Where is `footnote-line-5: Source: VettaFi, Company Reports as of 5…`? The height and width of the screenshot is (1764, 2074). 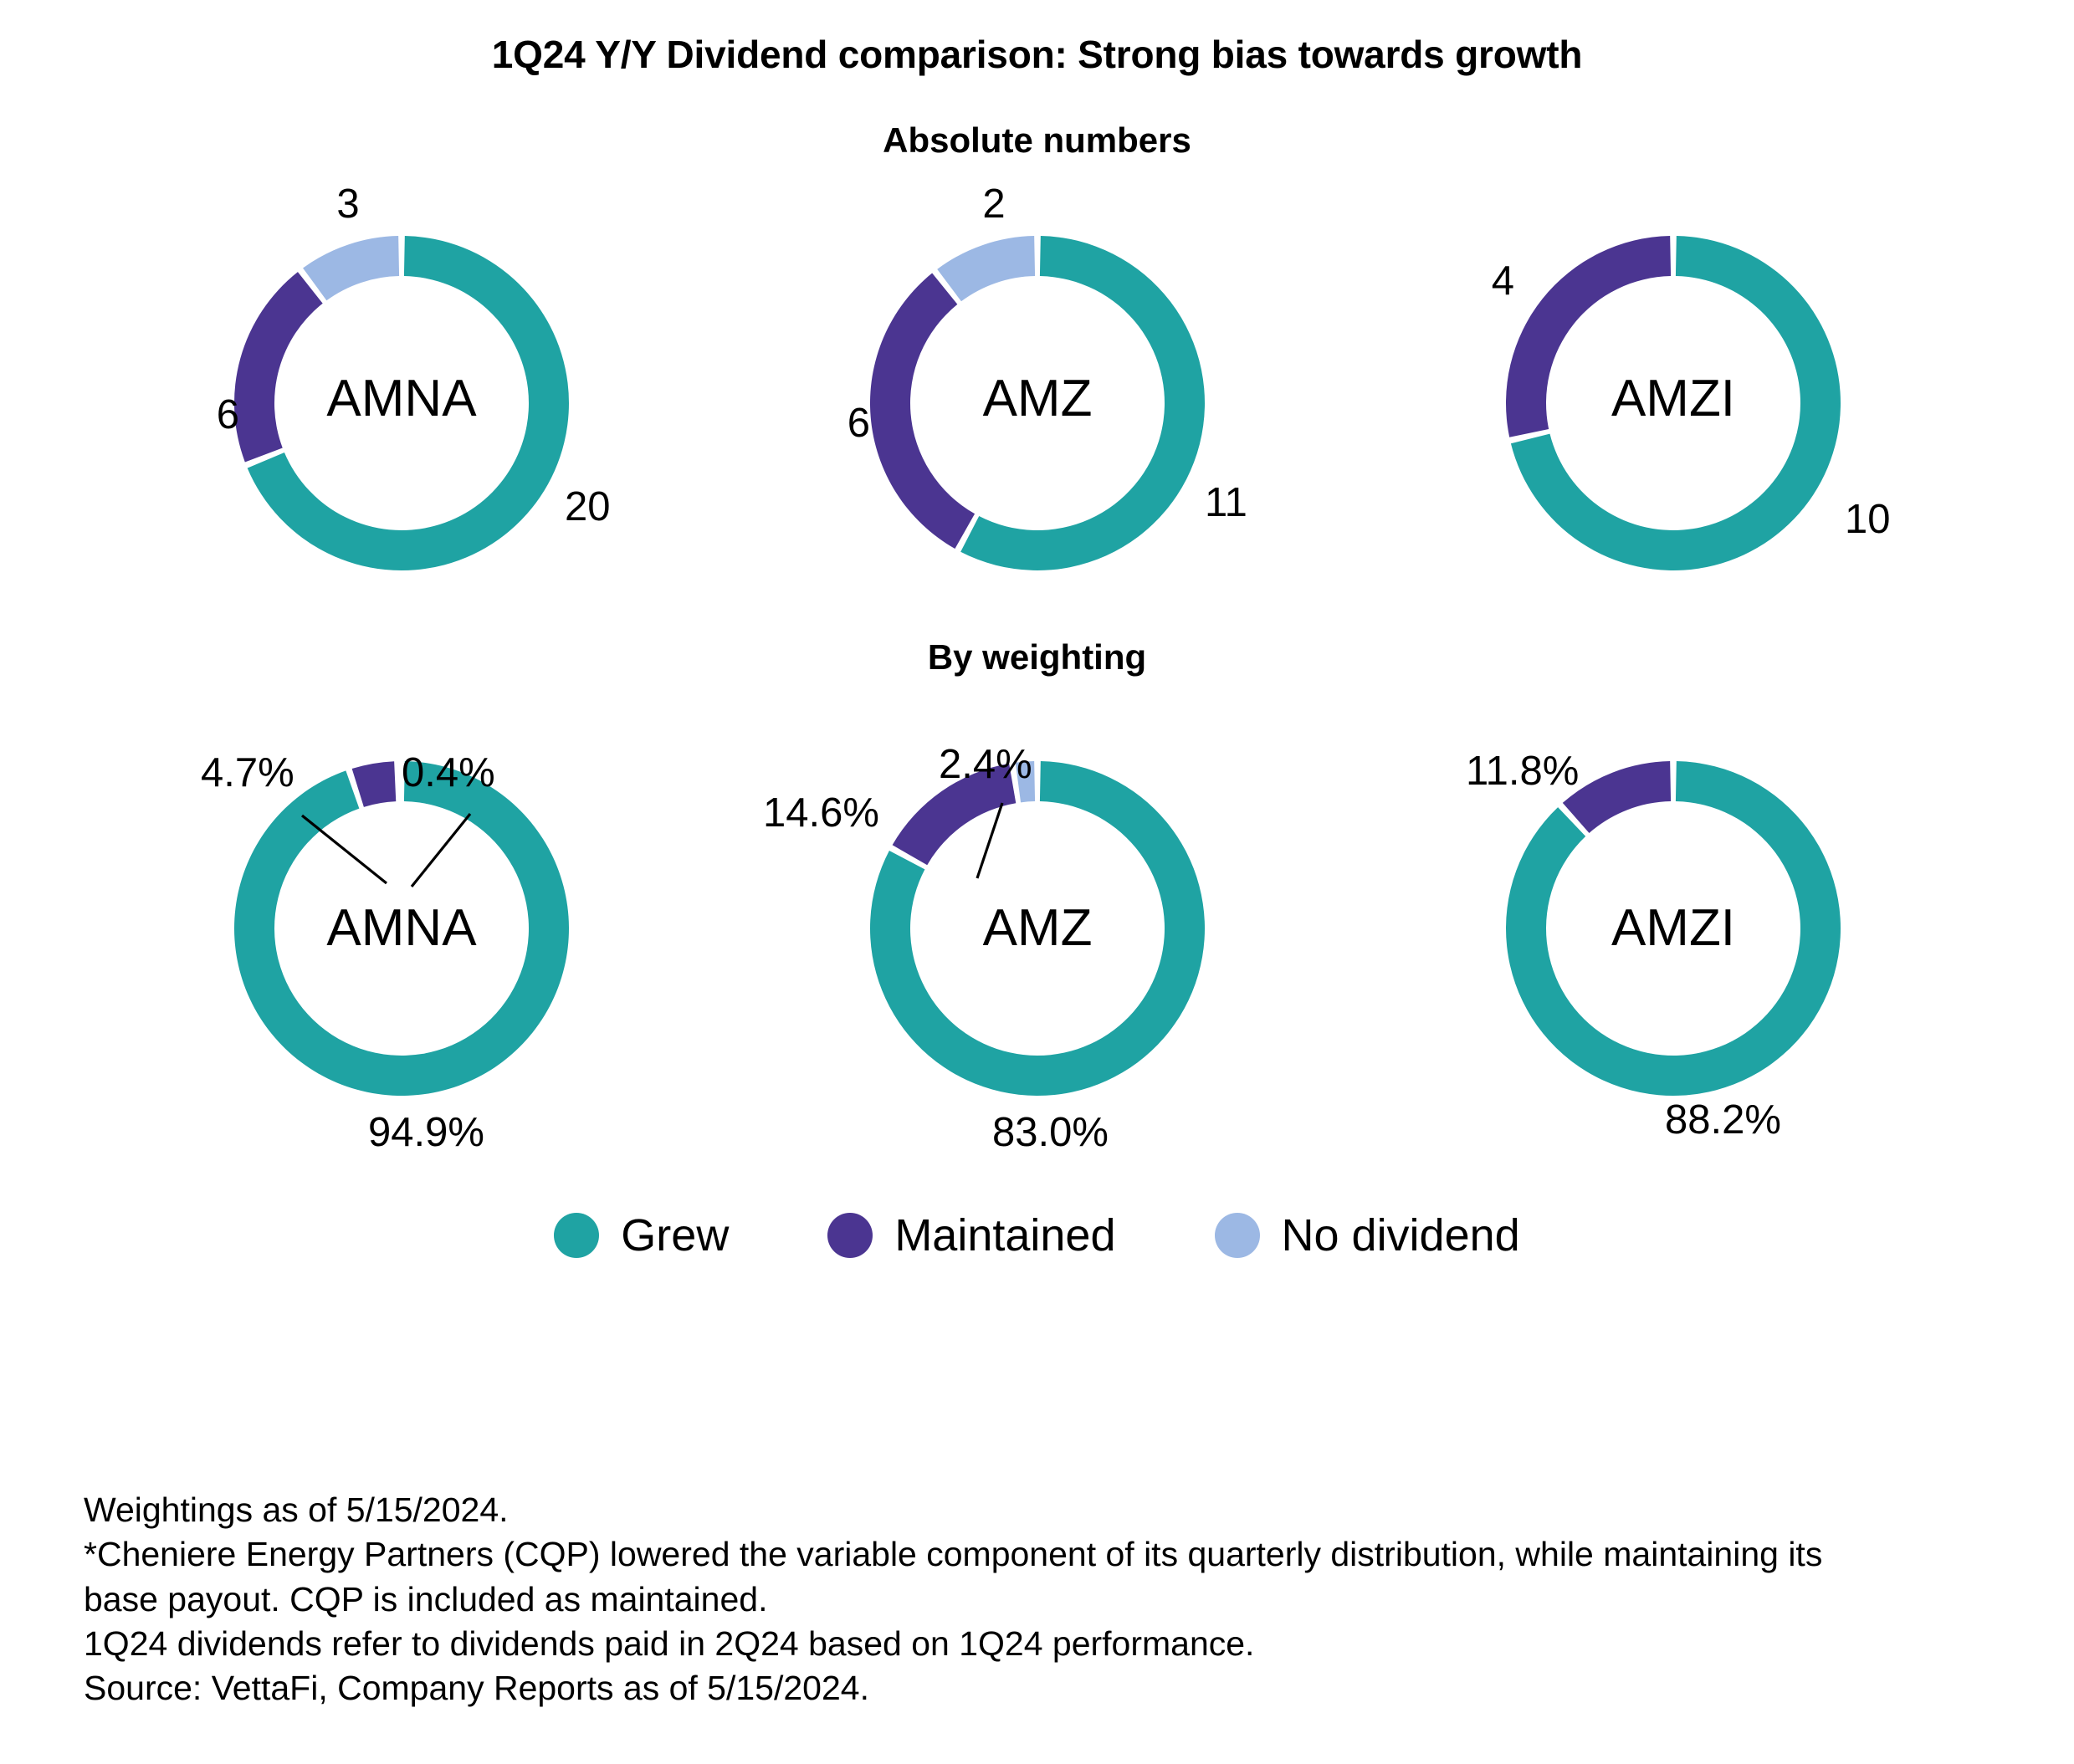 footnote-line-5: Source: VettaFi, Company Reports as of 5… is located at coordinates (476, 1688).